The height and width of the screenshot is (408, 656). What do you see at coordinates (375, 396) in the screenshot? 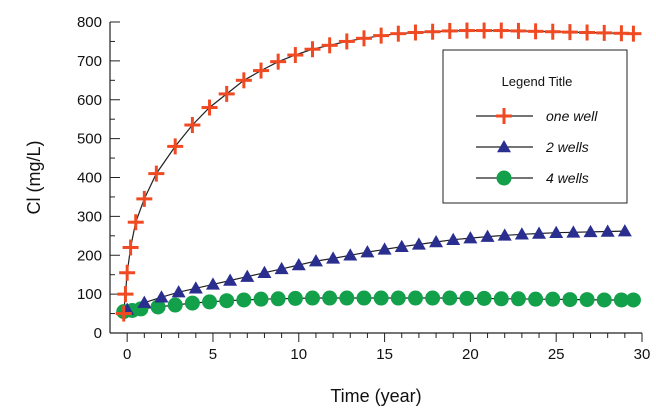
I see `x-axis-label: Time (year)` at bounding box center [375, 396].